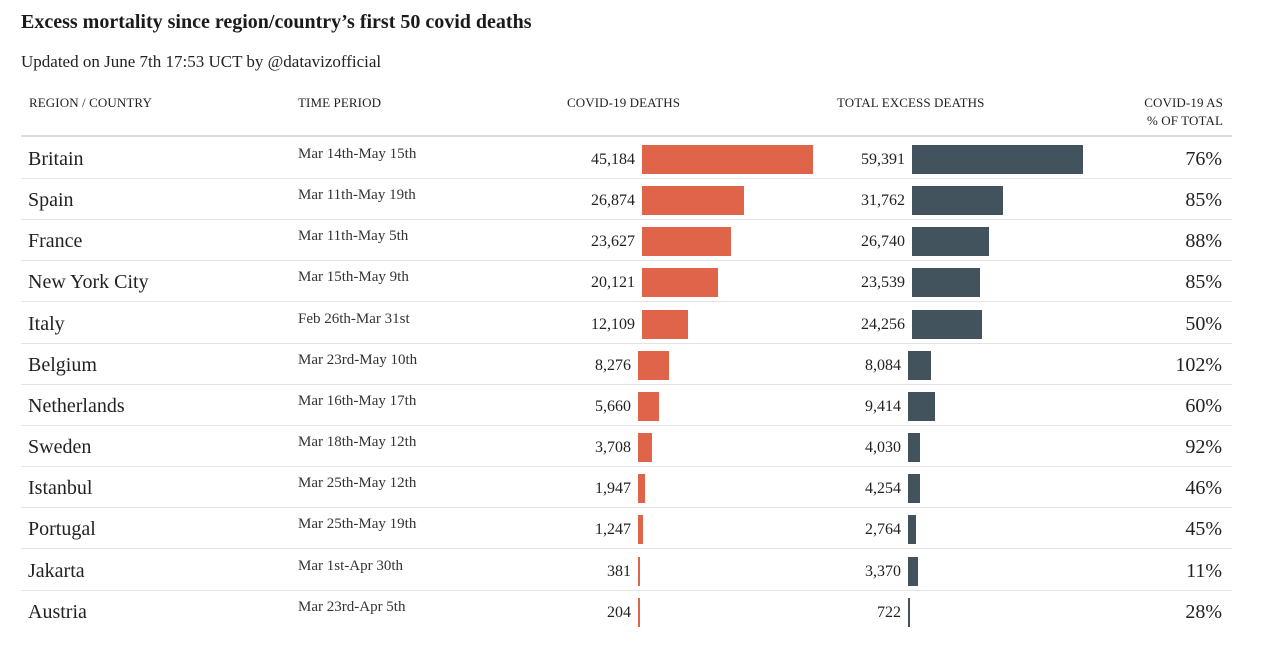  What do you see at coordinates (352, 606) in the screenshot?
I see `time-period: Mar 23rd-Apr 5th` at bounding box center [352, 606].